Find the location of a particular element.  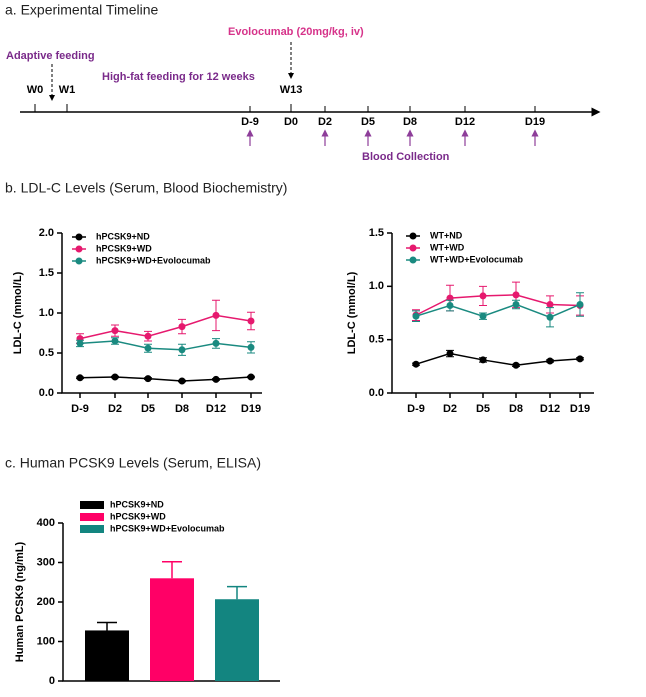

day-label: D12 is located at coordinates (465, 122).